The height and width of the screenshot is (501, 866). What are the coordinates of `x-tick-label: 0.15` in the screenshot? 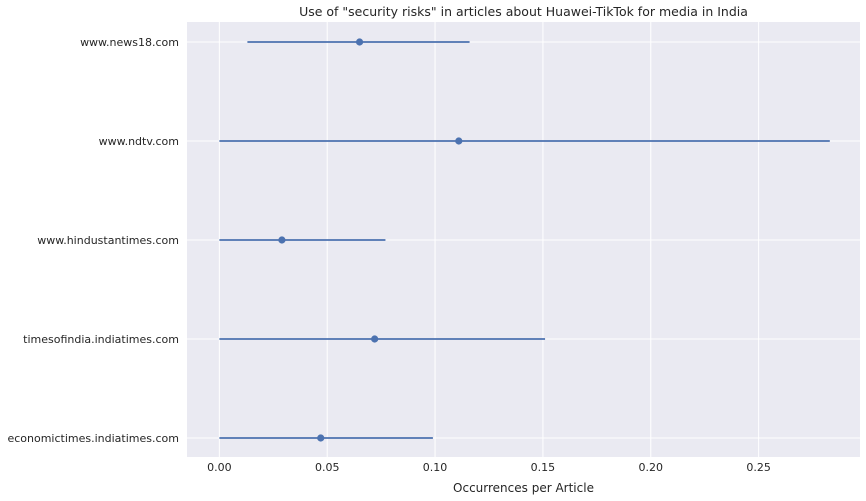 It's located at (543, 467).